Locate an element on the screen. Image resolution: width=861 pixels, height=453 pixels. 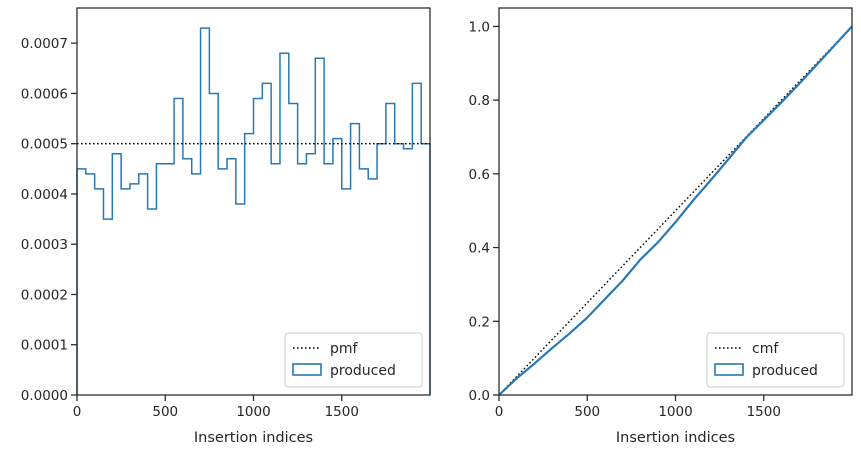
legend-label-reference: cmf is located at coordinates (765, 349).